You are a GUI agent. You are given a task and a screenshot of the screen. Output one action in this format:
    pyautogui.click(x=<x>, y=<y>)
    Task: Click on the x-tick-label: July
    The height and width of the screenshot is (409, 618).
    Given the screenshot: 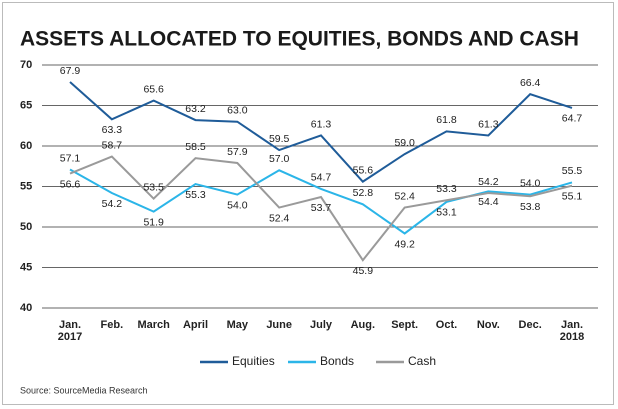 What is the action you would take?
    pyautogui.click(x=320, y=325)
    